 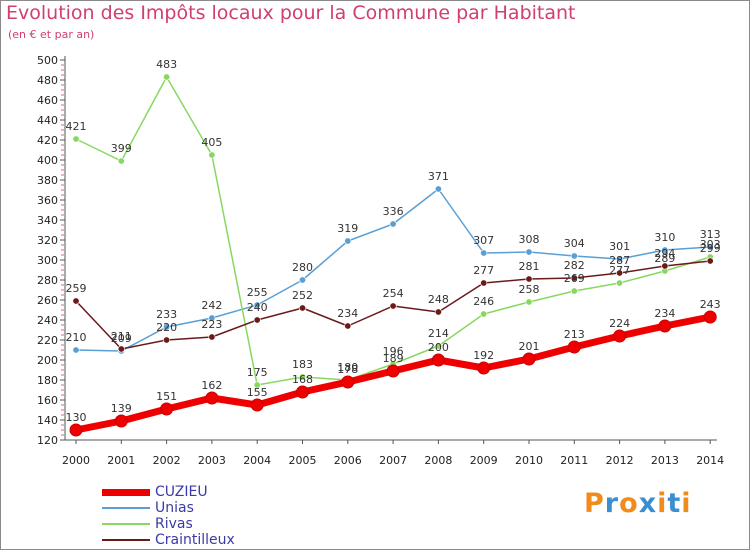 What do you see at coordinates (47, 220) in the screenshot?
I see `y-tick-label: 340` at bounding box center [47, 220].